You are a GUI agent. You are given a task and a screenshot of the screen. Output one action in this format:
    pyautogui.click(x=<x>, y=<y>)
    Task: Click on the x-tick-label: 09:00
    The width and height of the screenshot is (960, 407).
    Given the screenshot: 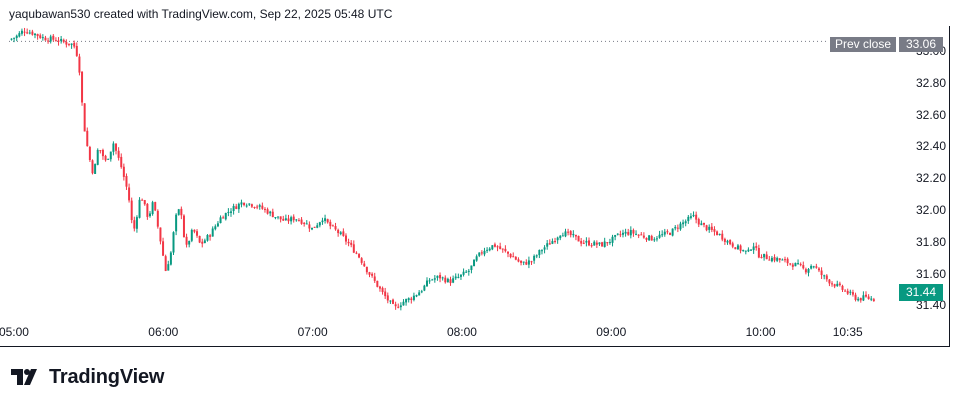 What is the action you would take?
    pyautogui.click(x=611, y=332)
    